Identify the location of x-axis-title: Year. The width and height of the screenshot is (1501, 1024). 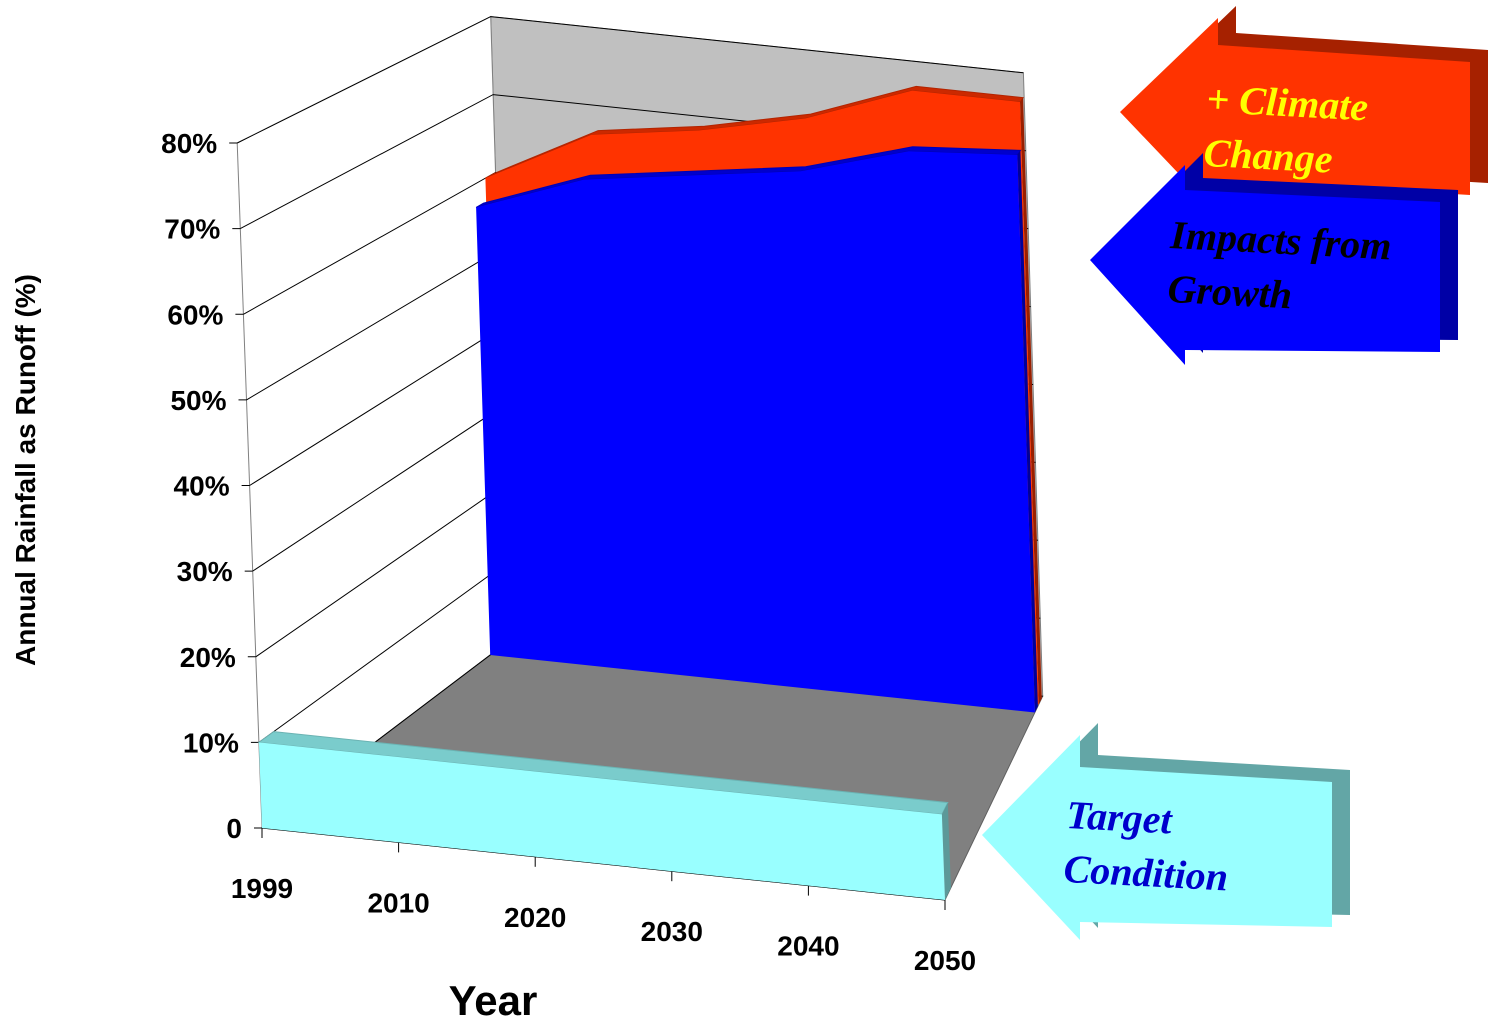
(493, 1000).